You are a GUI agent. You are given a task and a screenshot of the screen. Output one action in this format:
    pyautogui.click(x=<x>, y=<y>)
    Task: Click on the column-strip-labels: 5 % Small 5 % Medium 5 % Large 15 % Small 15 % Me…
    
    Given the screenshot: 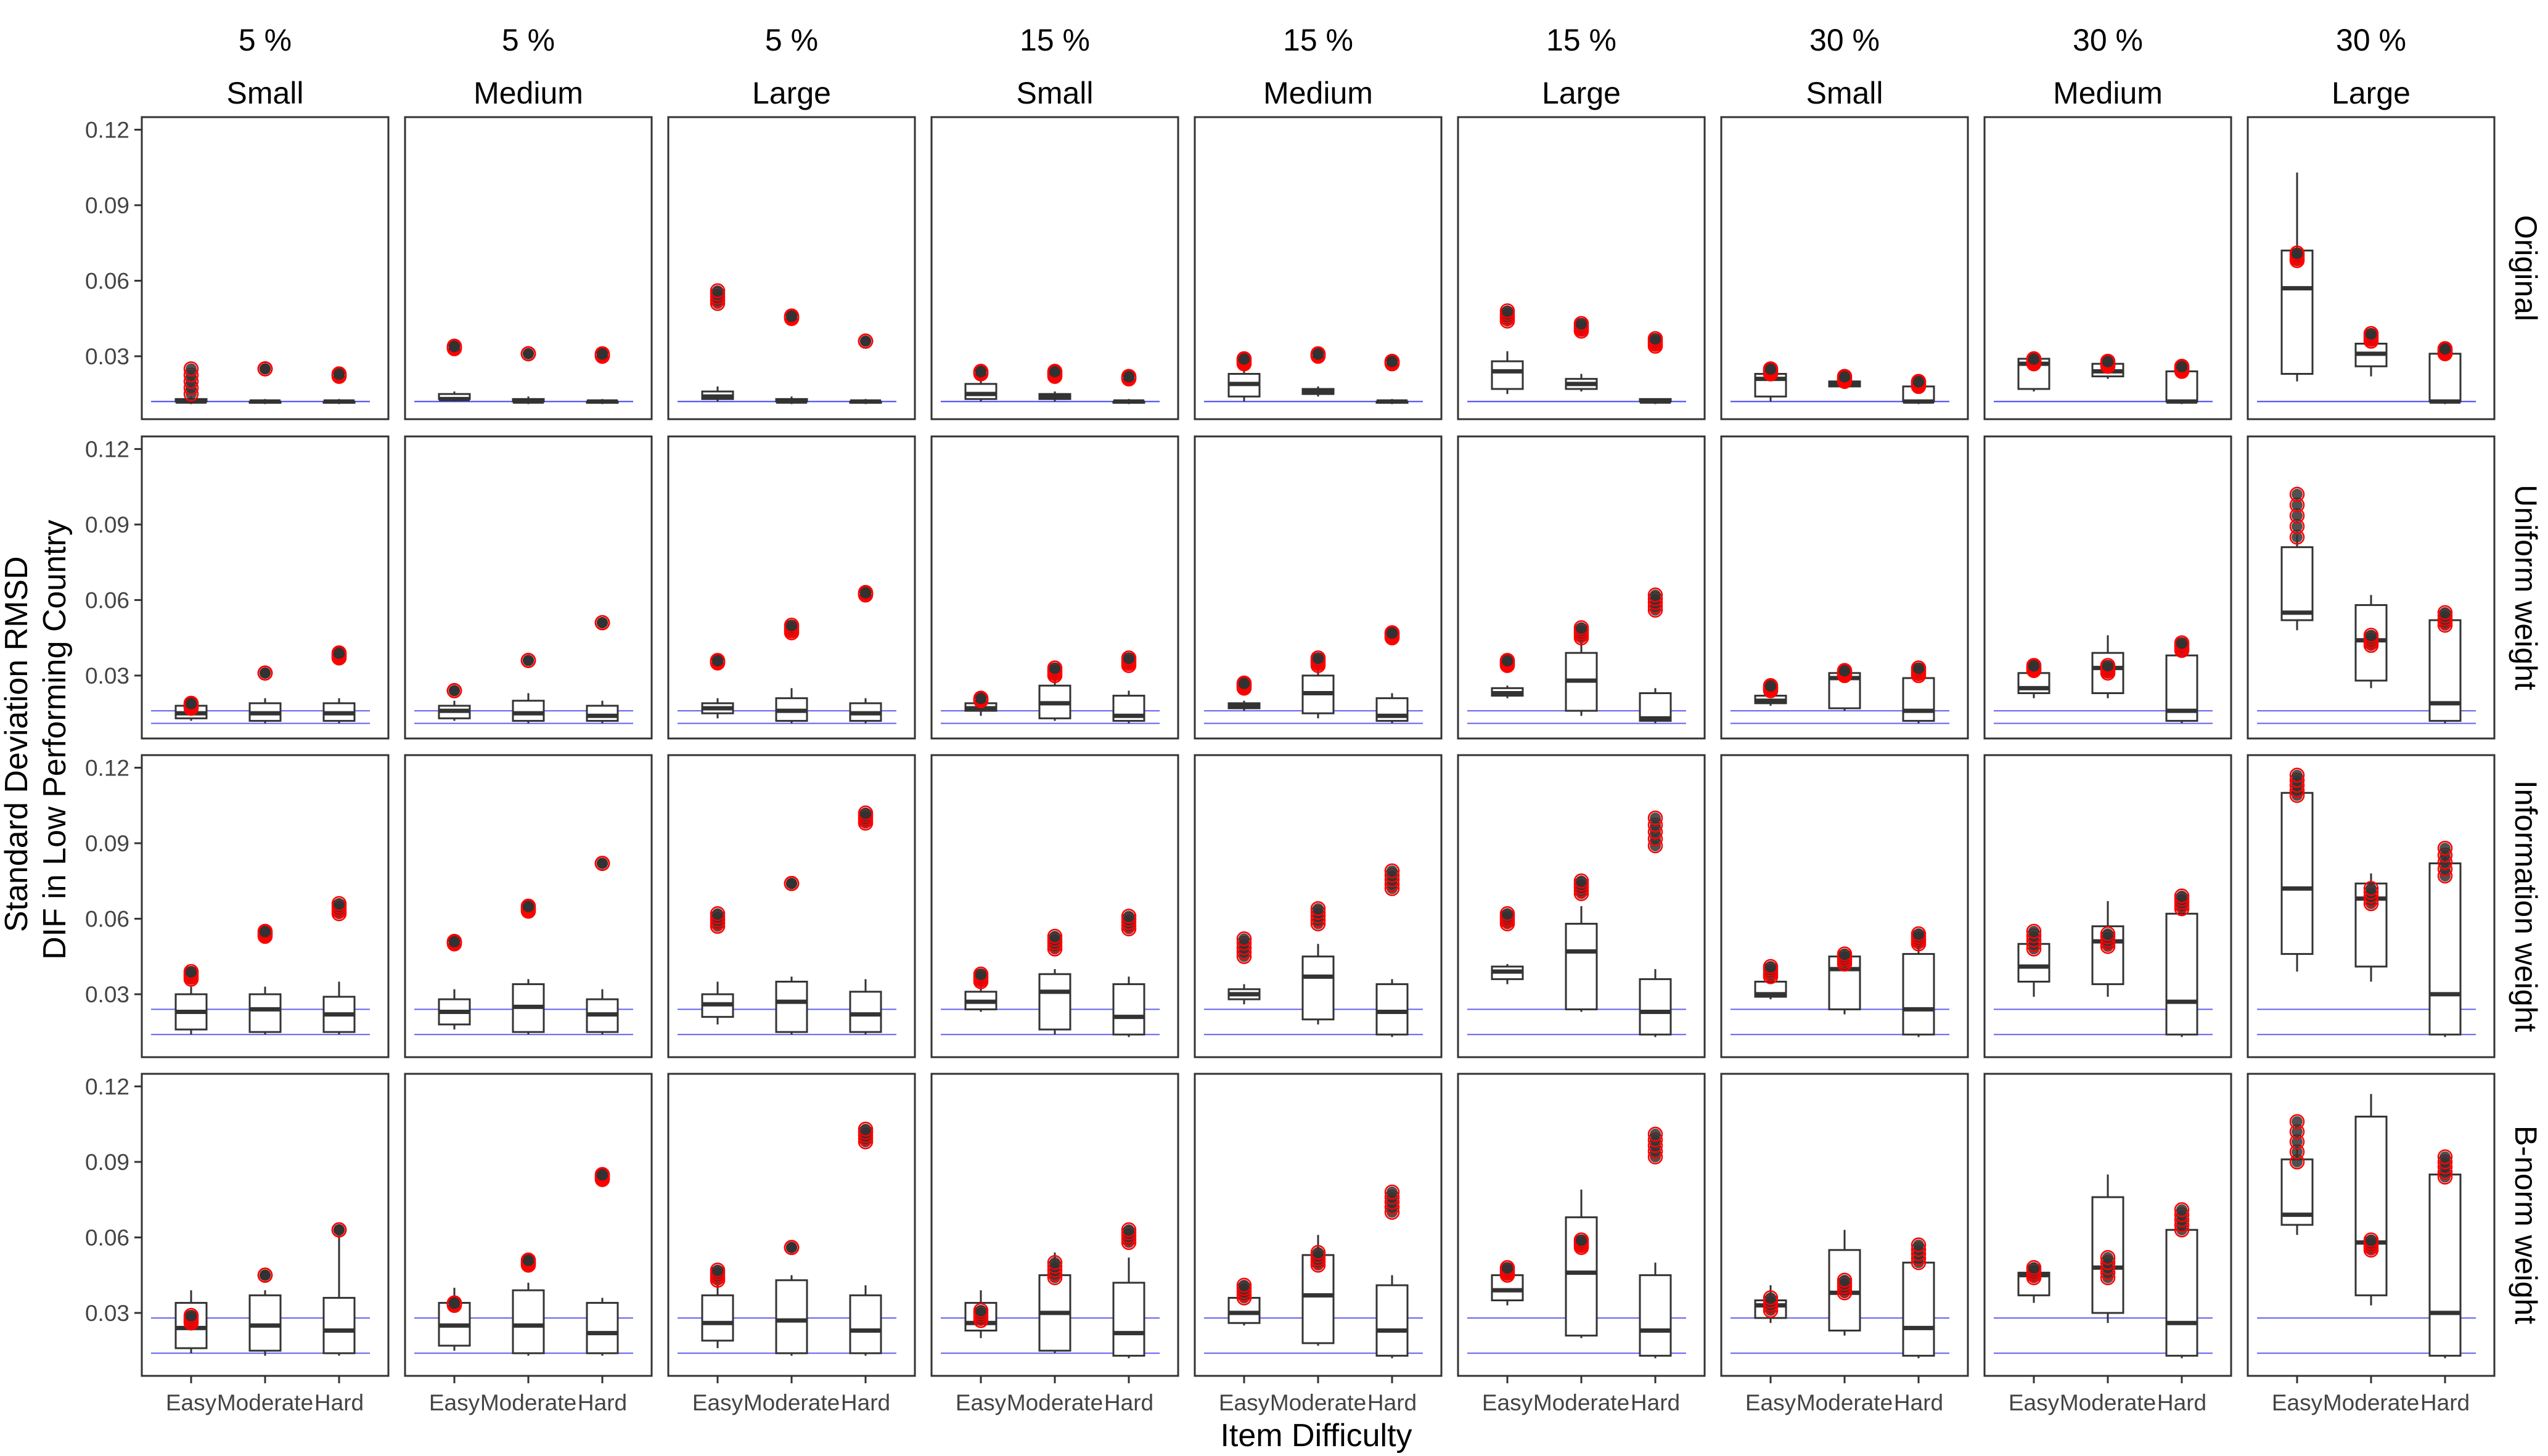 What is the action you would take?
    pyautogui.click(x=1318, y=66)
    